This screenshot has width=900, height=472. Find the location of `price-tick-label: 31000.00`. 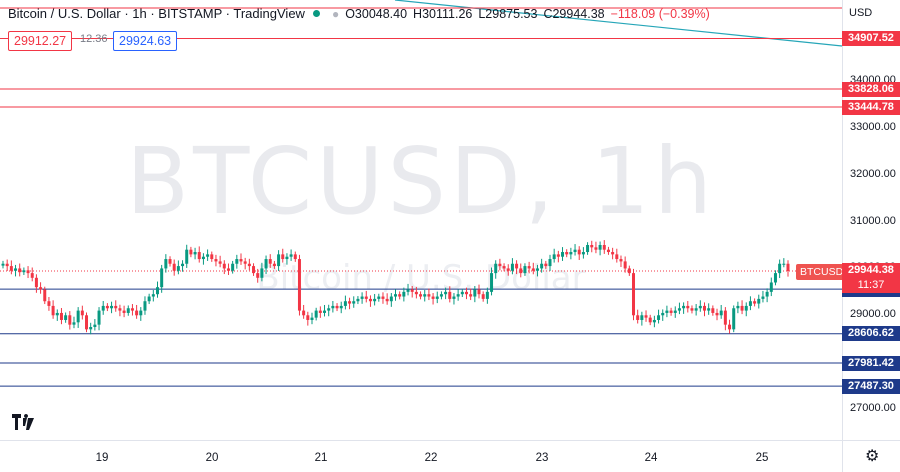

price-tick-label: 31000.00 is located at coordinates (873, 220).